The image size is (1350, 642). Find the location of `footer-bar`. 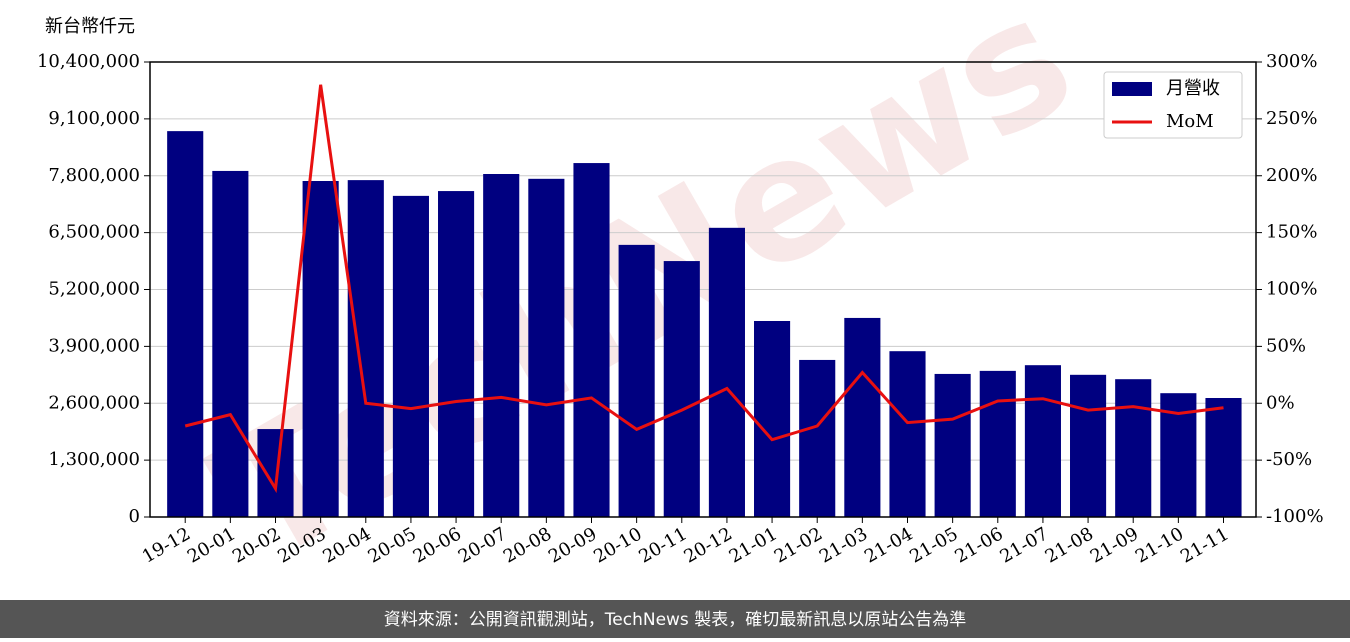

footer-bar is located at coordinates (675, 619).